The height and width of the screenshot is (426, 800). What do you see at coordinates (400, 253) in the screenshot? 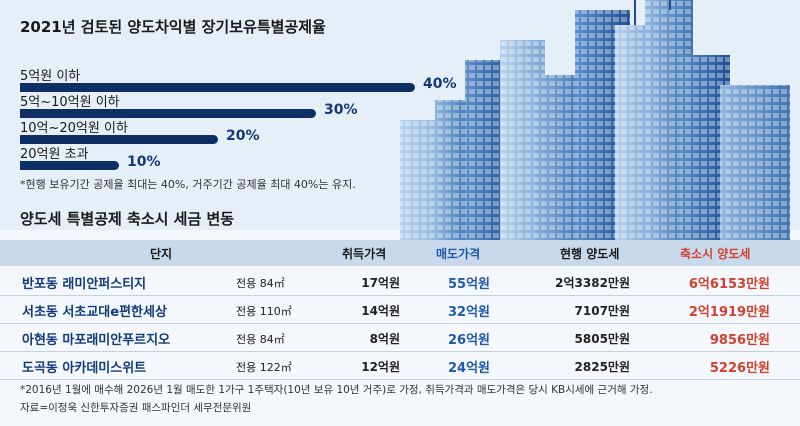
I see `table-header: 단지 취득가격 매도가격 현행 양도세 축소시 양도세` at bounding box center [400, 253].